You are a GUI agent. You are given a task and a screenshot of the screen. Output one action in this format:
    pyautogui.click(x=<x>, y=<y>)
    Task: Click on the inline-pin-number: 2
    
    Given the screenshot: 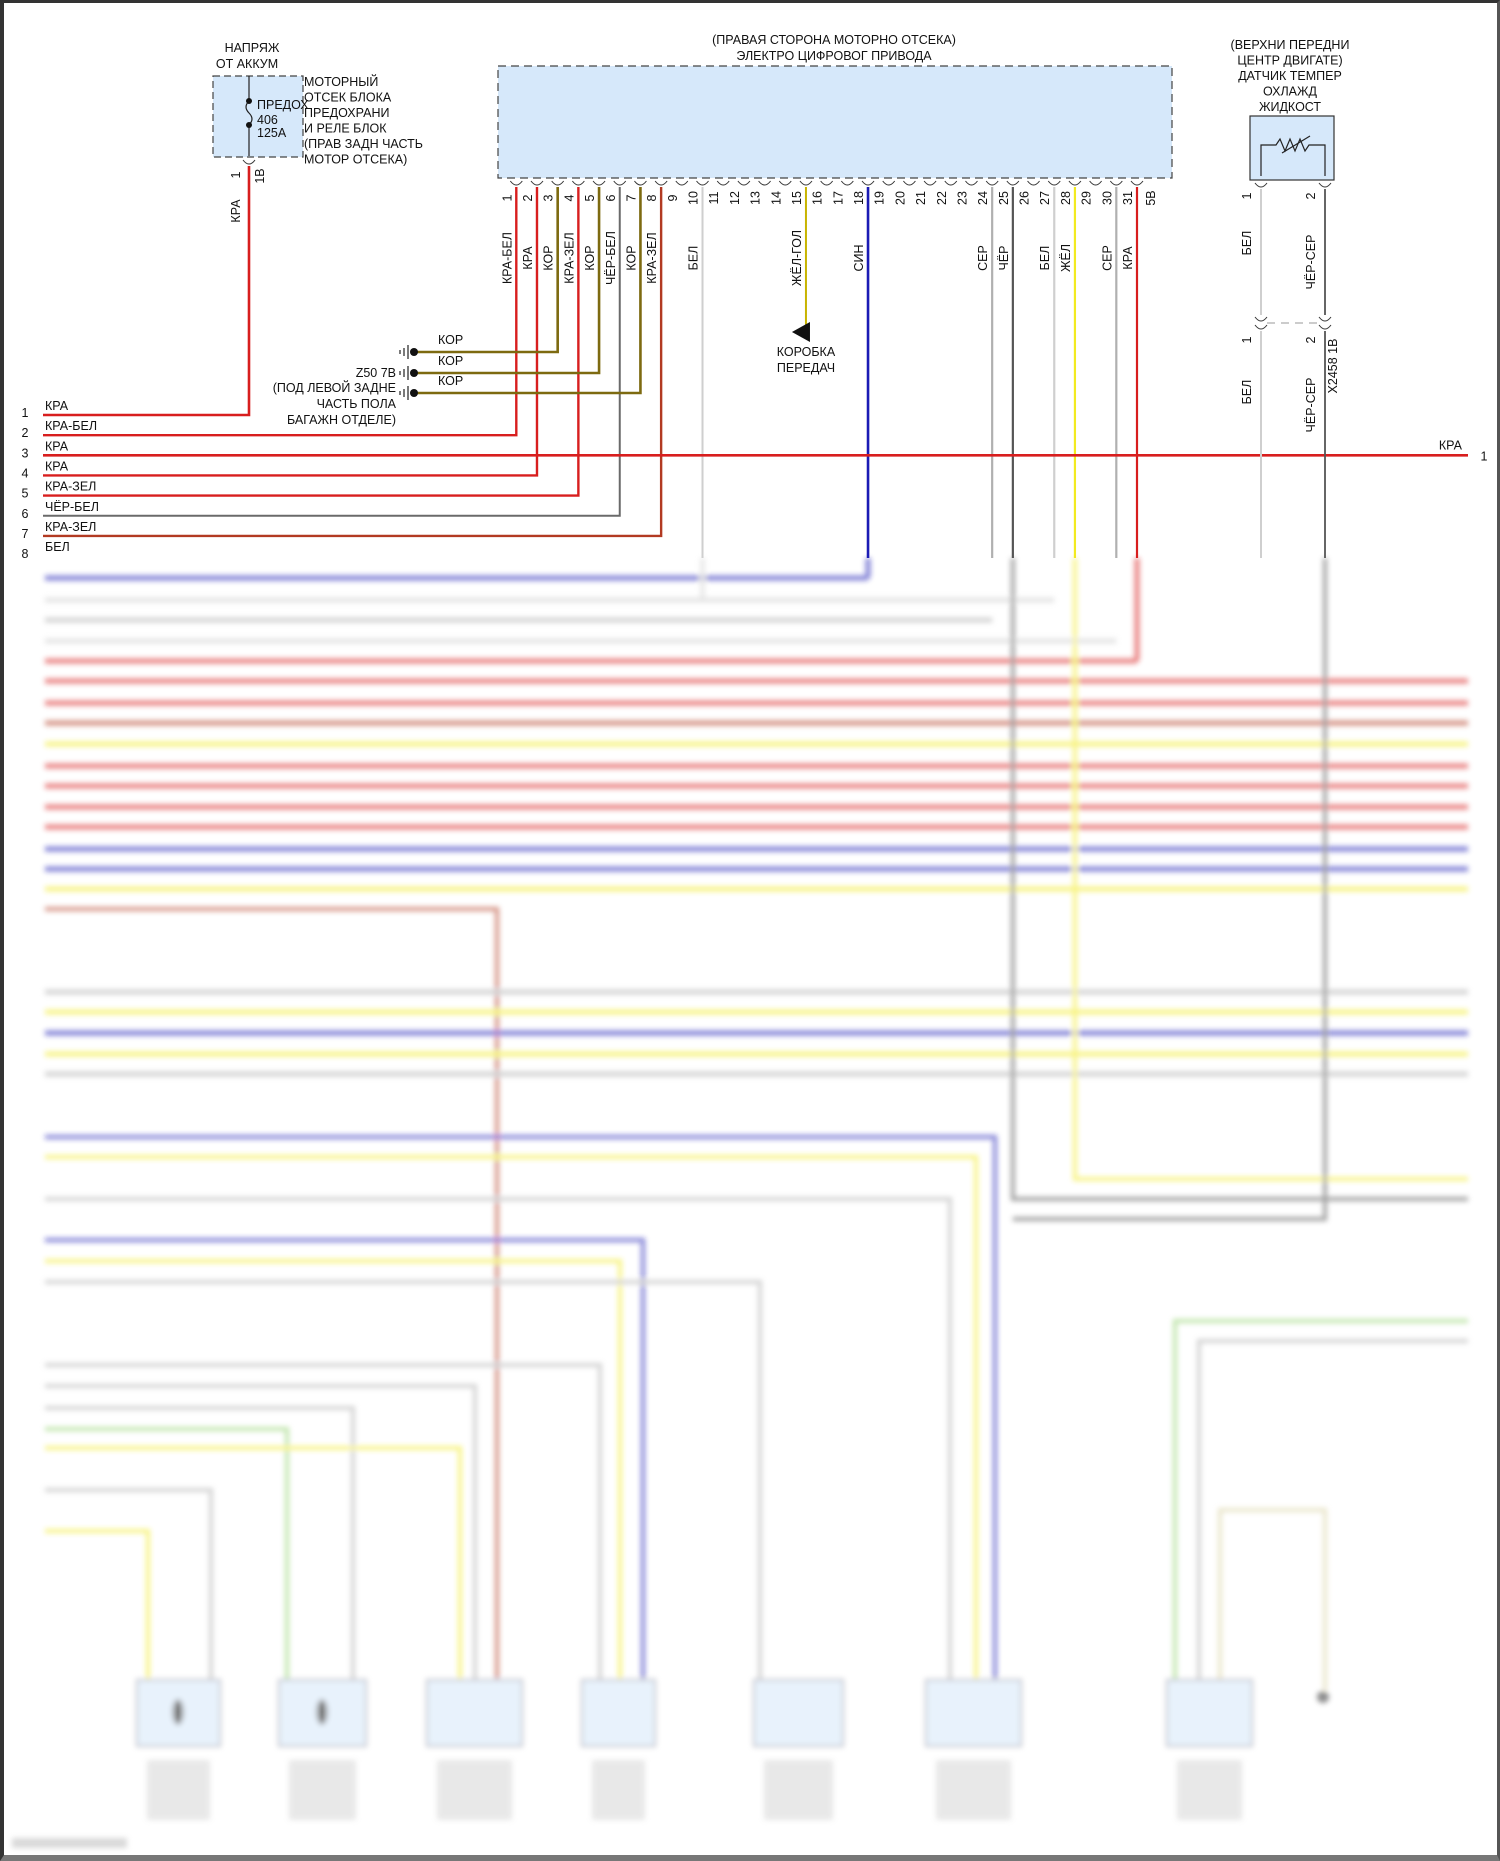 What is the action you would take?
    pyautogui.click(x=1311, y=339)
    